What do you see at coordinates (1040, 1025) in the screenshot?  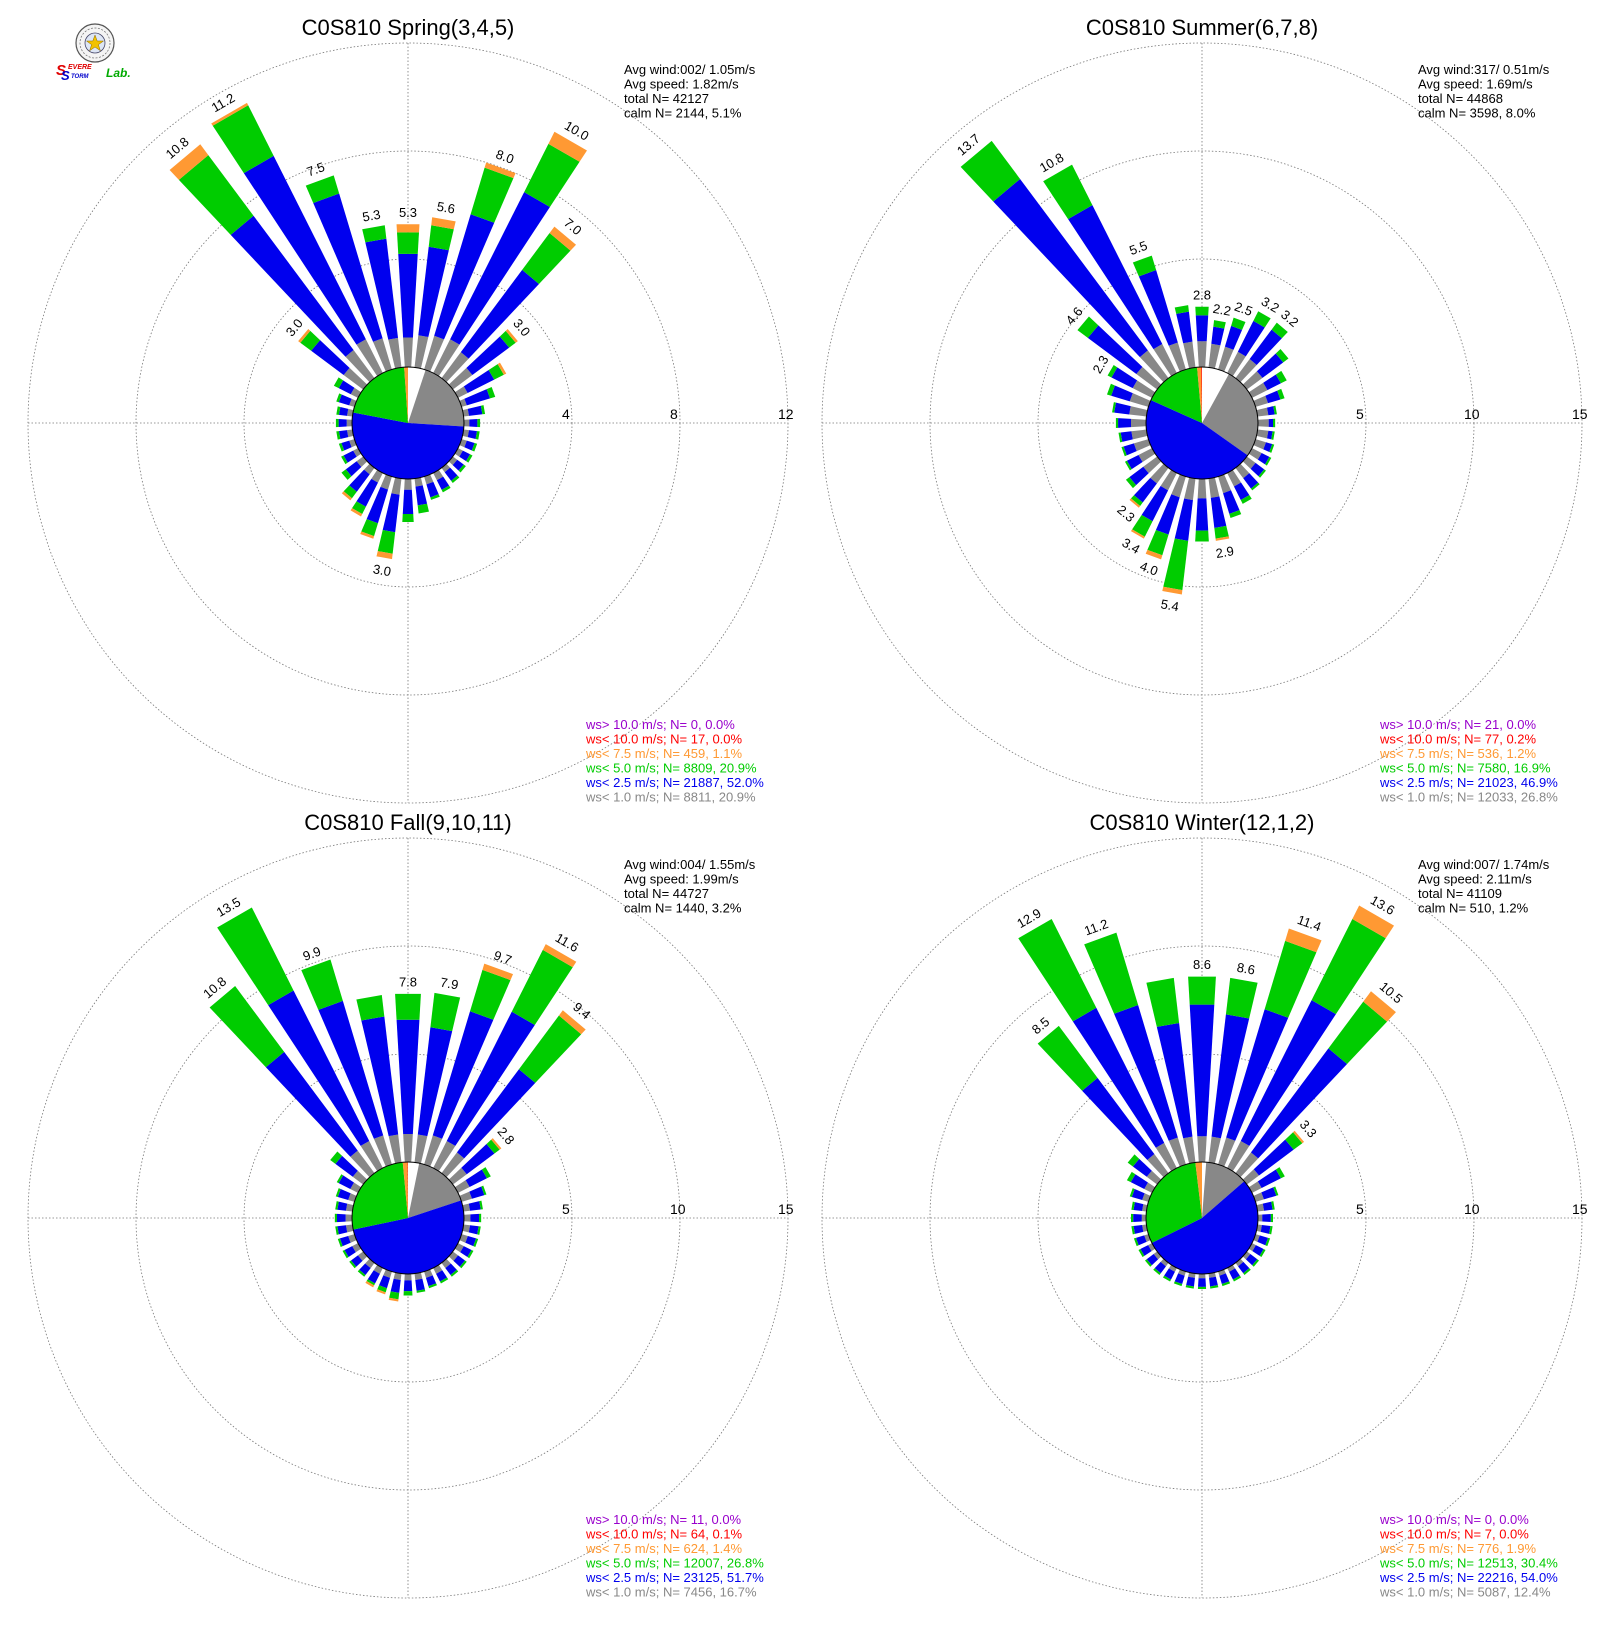 I see `spoke-label-320: 8.5` at bounding box center [1040, 1025].